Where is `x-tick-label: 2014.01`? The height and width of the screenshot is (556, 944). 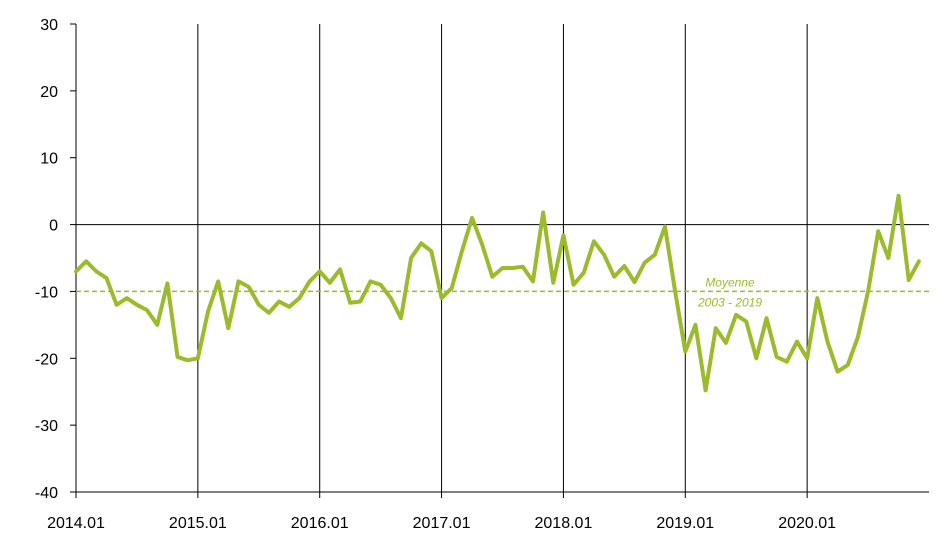 x-tick-label: 2014.01 is located at coordinates (76, 523).